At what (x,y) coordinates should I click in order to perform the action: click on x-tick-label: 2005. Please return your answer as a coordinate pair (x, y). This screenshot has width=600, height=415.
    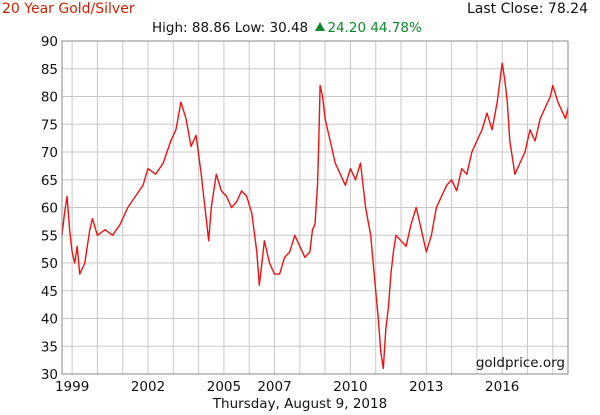
    Looking at the image, I should click on (224, 387).